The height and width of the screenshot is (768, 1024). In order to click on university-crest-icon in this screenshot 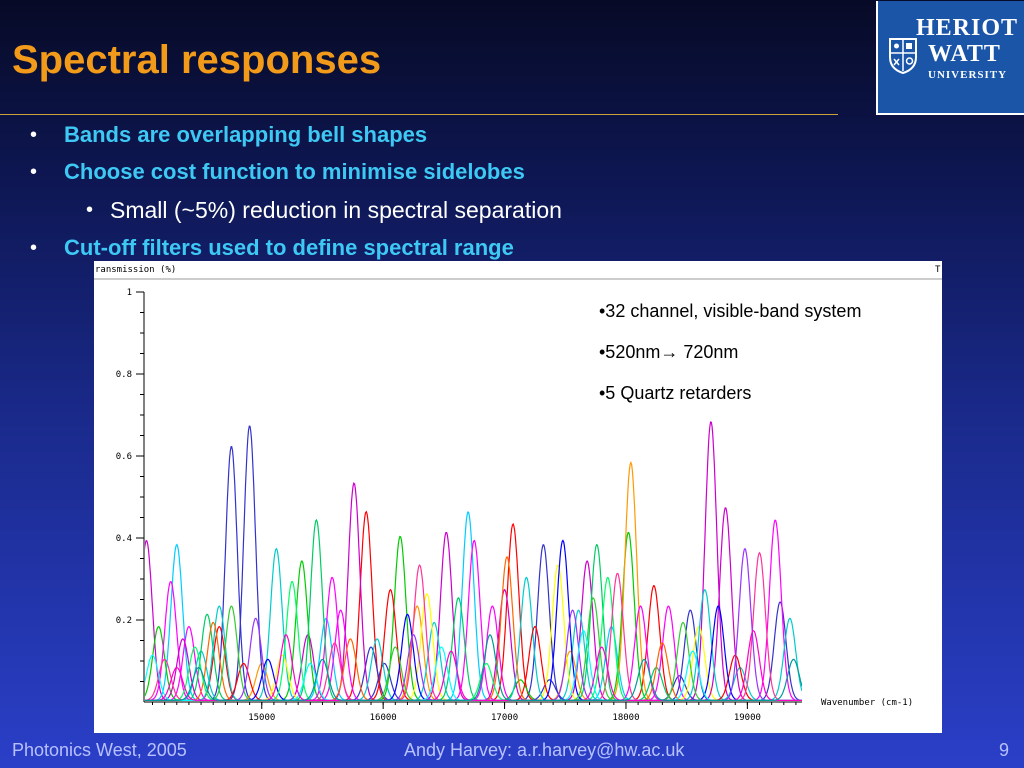, I will do `click(903, 56)`.